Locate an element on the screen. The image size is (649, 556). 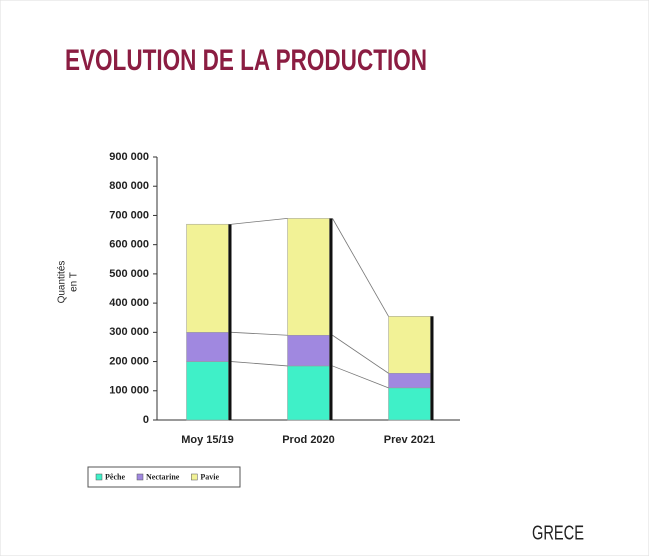
y-tick-label: 200 000 is located at coordinates (129, 361).